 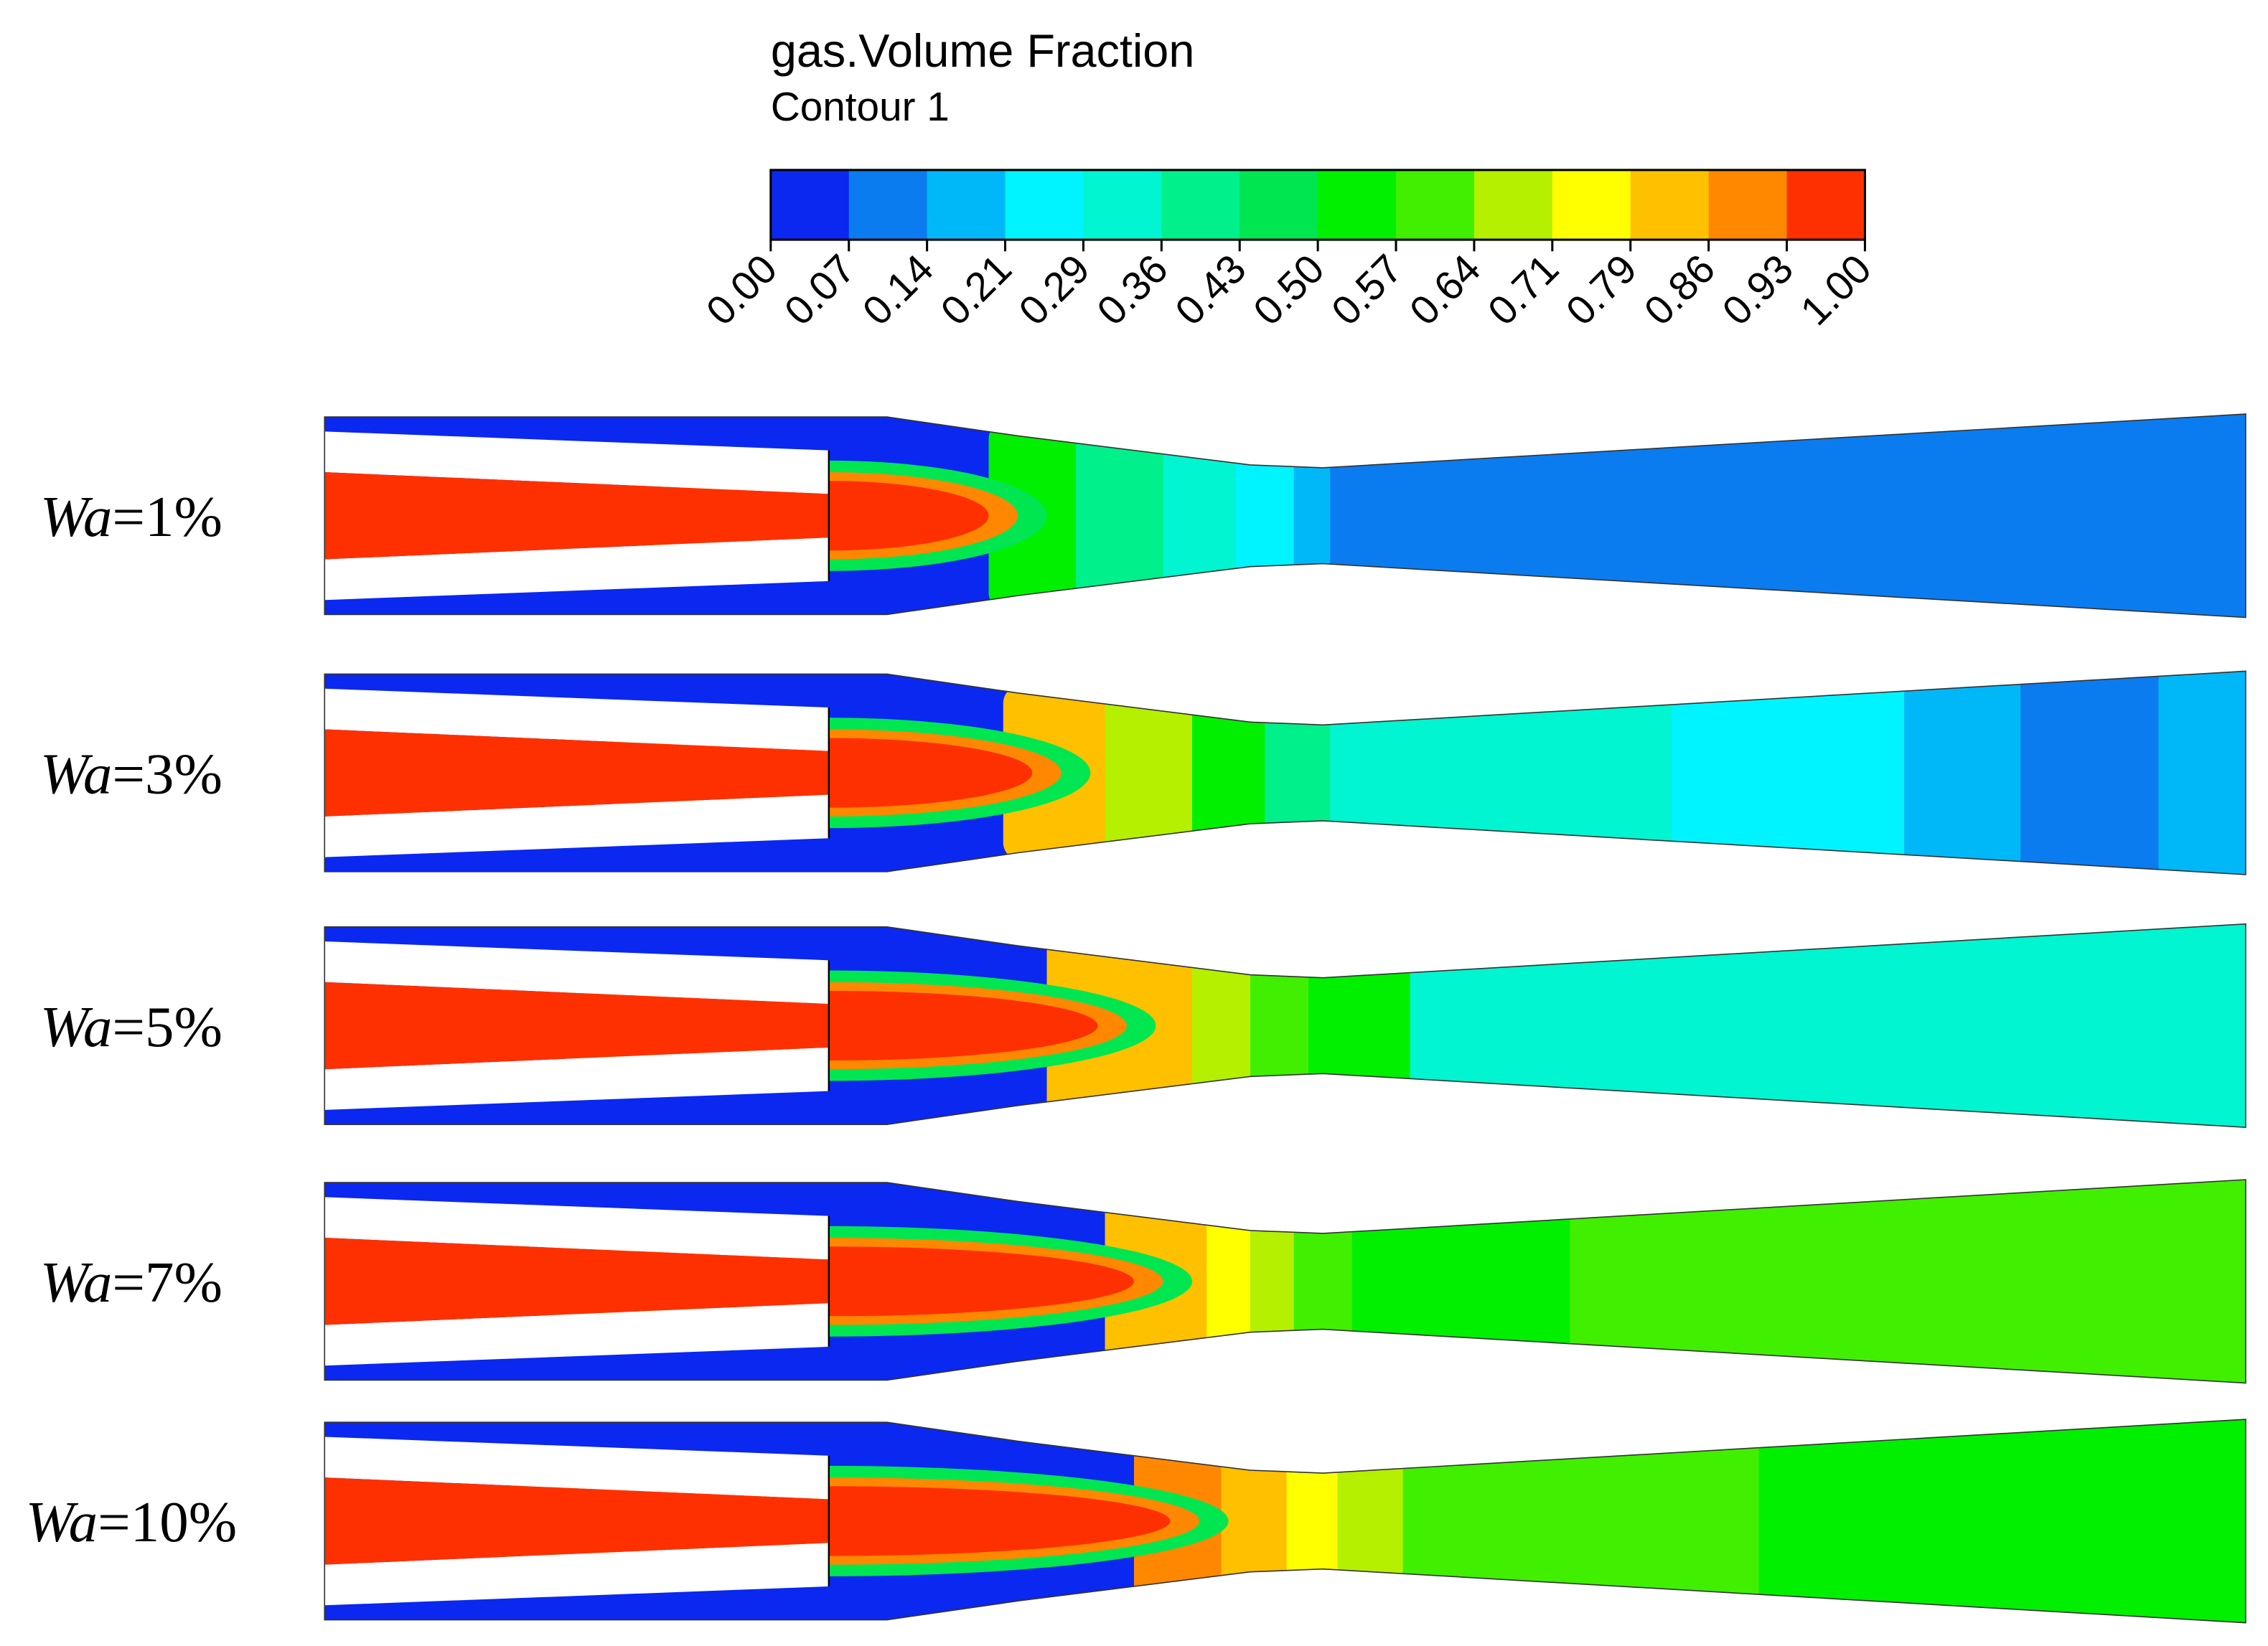 What do you see at coordinates (743, 290) in the screenshot?
I see `colorbar-tick-label: 0.00` at bounding box center [743, 290].